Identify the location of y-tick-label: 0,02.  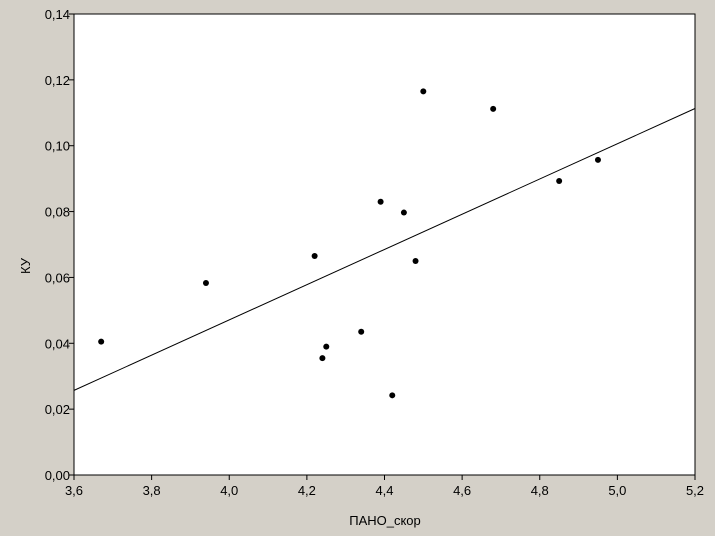
(57, 409).